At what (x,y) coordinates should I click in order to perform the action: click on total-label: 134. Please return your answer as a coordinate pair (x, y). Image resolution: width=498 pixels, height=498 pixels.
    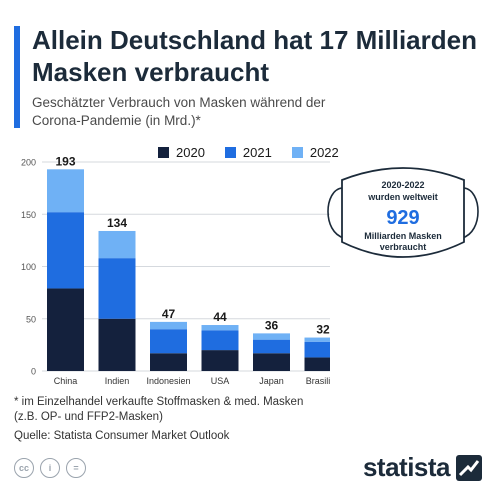
    Looking at the image, I should click on (117, 223).